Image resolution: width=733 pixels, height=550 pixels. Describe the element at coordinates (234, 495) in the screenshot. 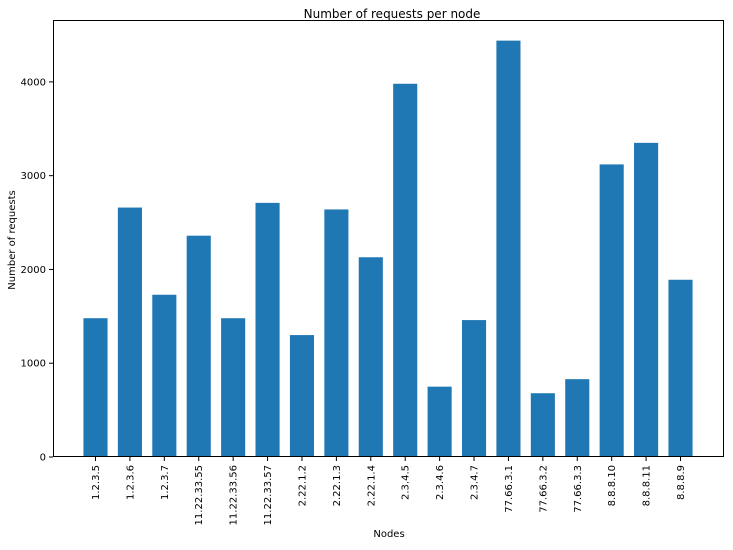

I see `x-tick-label: 11.22.33.56` at that location.